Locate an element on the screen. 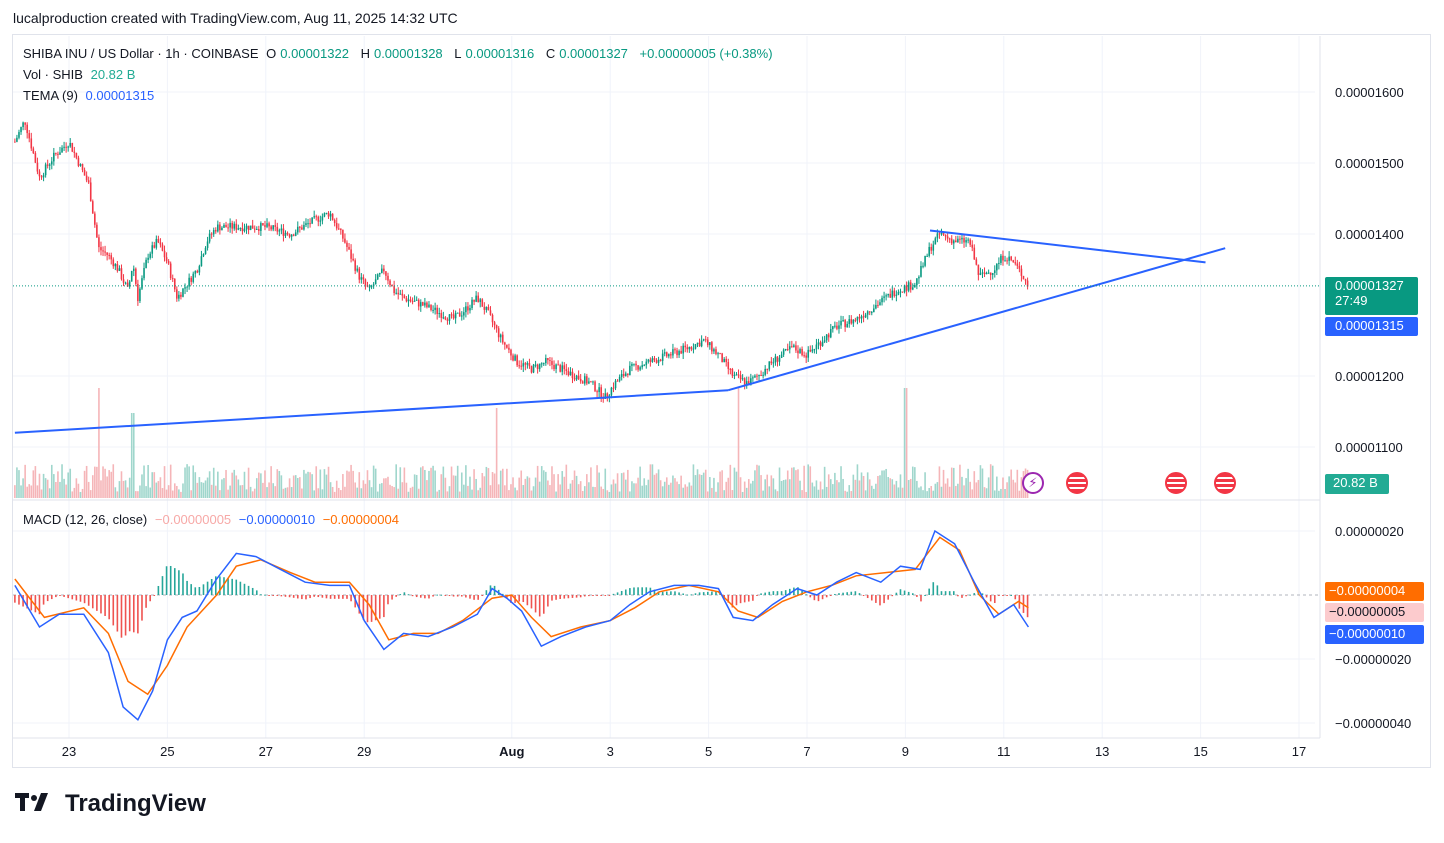 The height and width of the screenshot is (843, 1444). last-price-badge: 0.00001327 27:49 is located at coordinates (1371, 296).